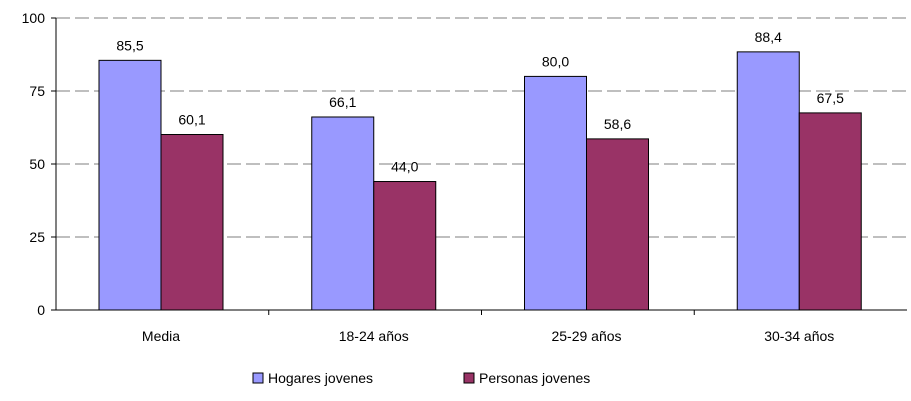  Describe the element at coordinates (586, 336) in the screenshot. I see `x-tick-label: 25-29 años` at that location.